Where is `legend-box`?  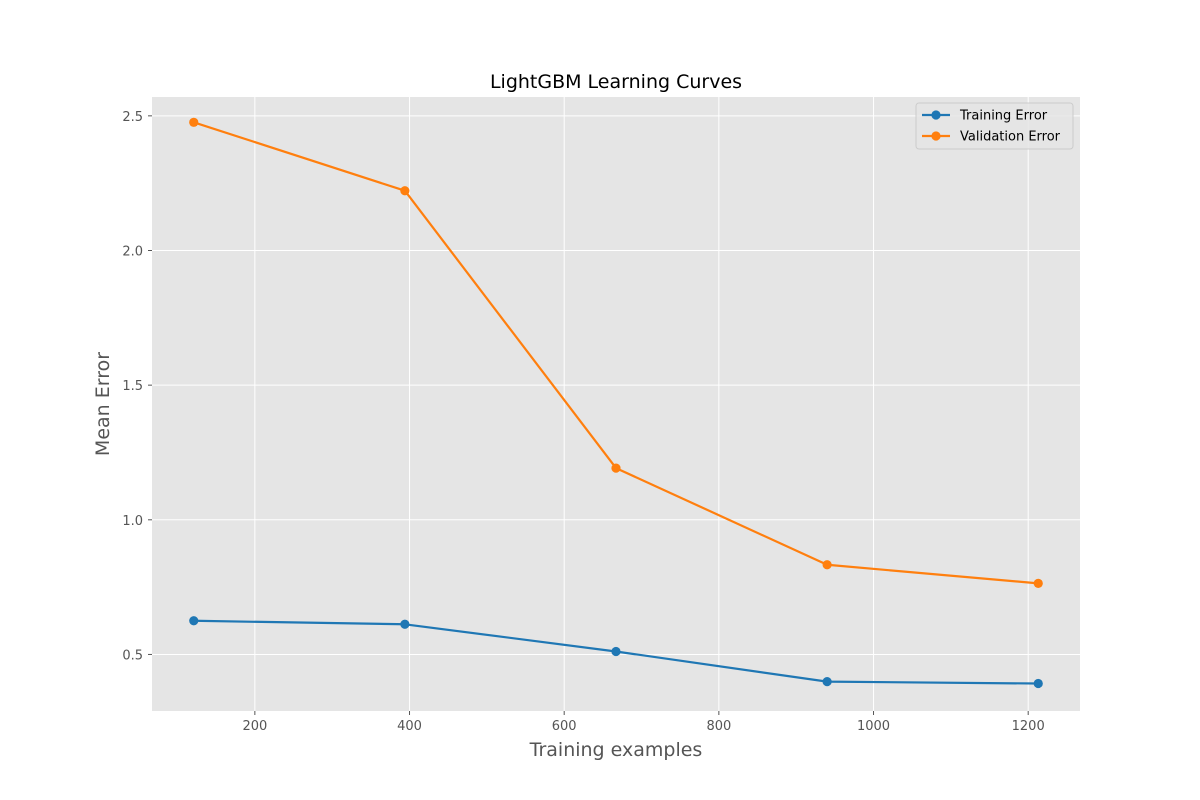
legend-box is located at coordinates (994, 126).